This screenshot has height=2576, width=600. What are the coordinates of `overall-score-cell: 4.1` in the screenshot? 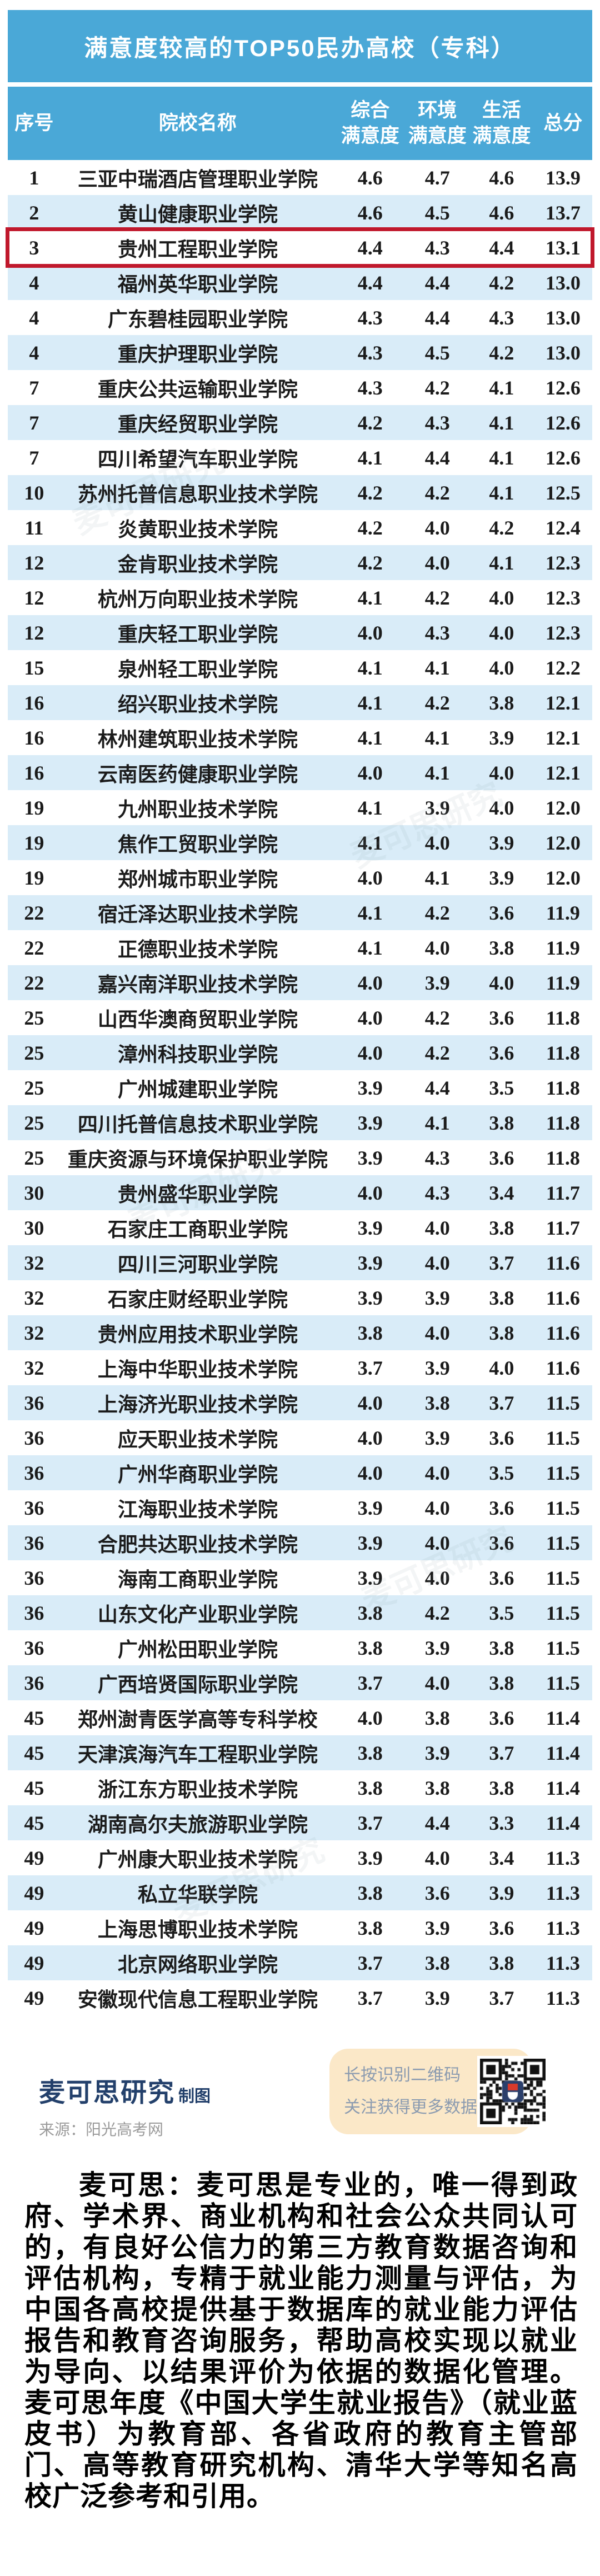 It's located at (370, 458).